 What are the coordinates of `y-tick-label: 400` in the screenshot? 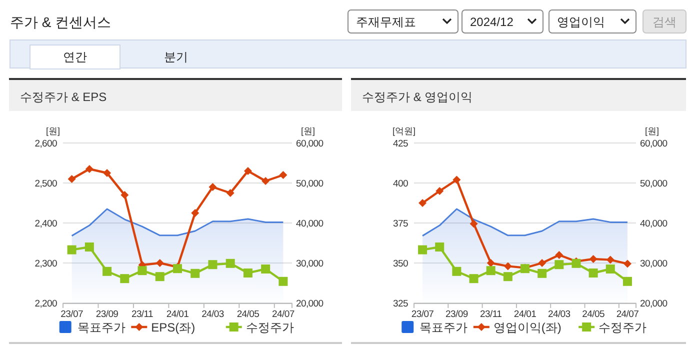 It's located at (400, 184).